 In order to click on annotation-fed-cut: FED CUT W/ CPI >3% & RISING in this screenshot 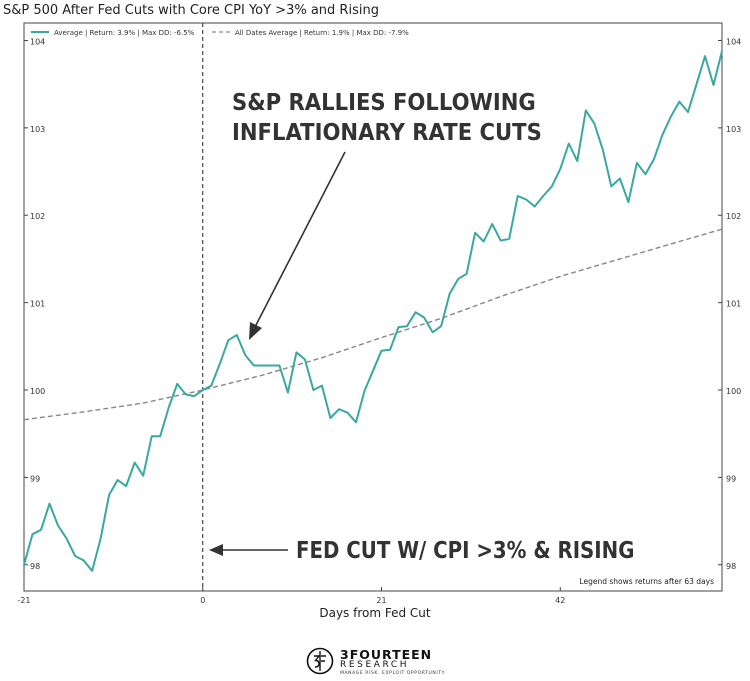, I will do `click(465, 551)`.